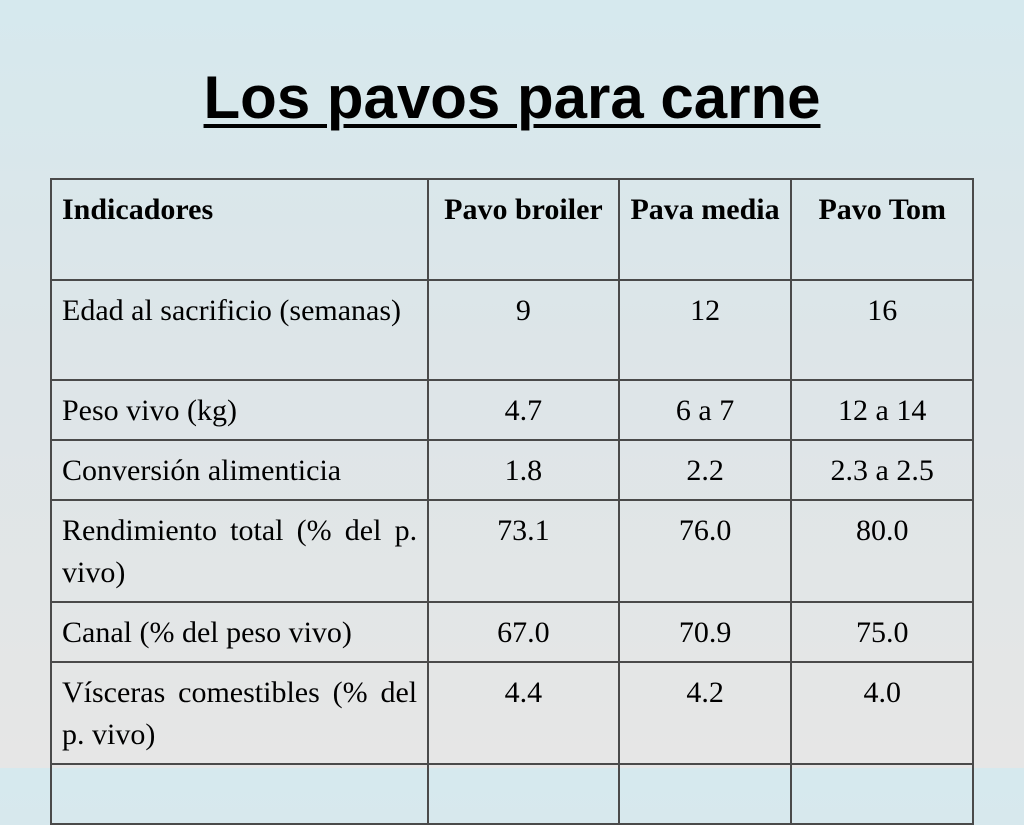 The image size is (1024, 825). I want to click on table-cell: 4.2, so click(705, 713).